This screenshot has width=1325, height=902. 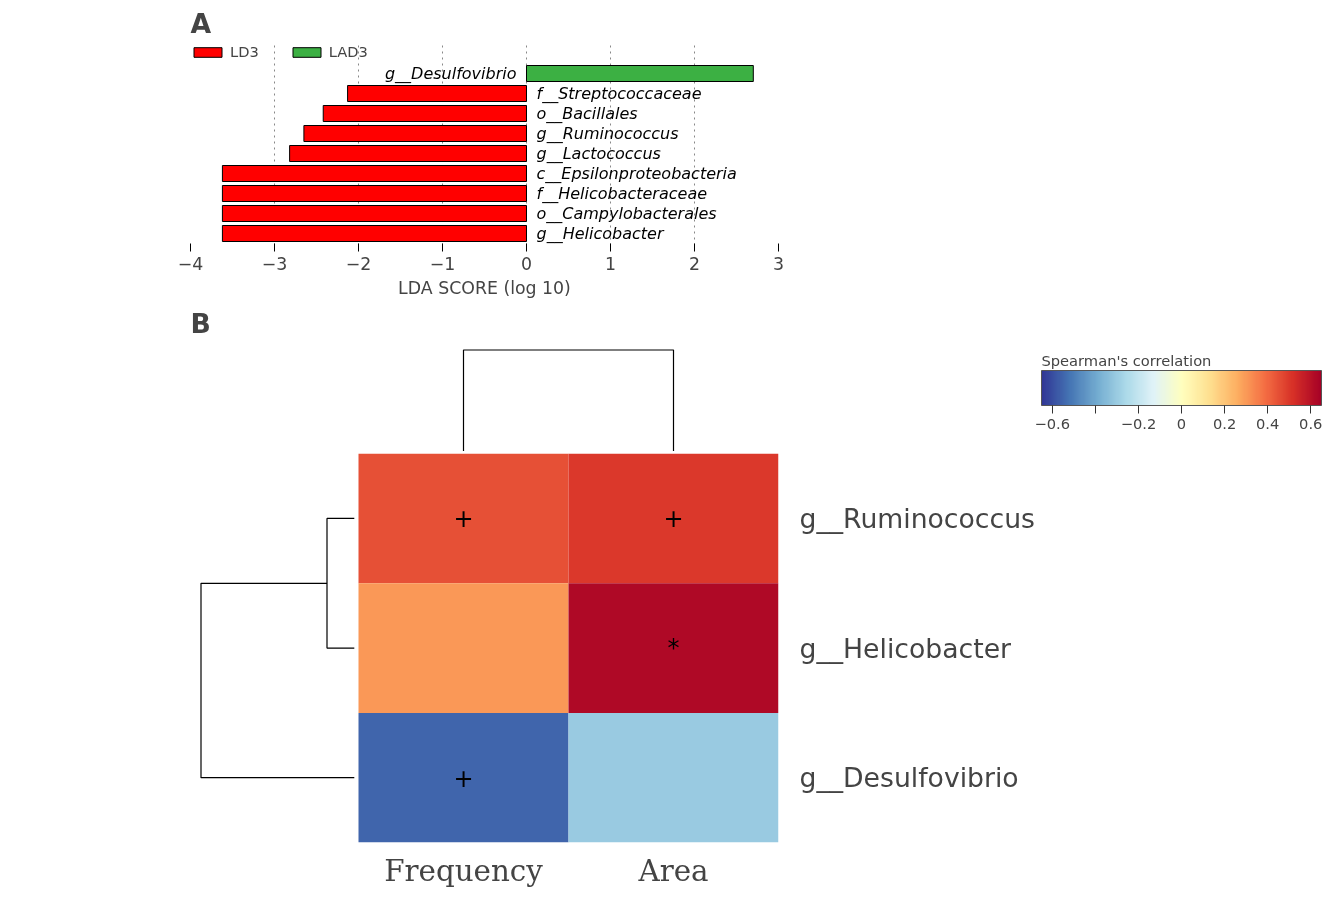 What do you see at coordinates (636, 173) in the screenshot?
I see `category-label: c__Epsilonproteobacteria` at bounding box center [636, 173].